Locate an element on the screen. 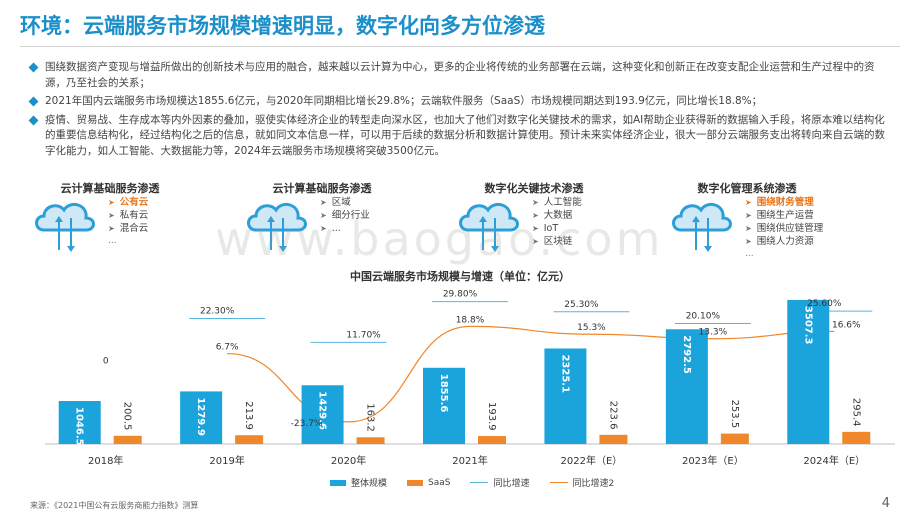  x-tick-label: 2024年（E） is located at coordinates (834, 460).